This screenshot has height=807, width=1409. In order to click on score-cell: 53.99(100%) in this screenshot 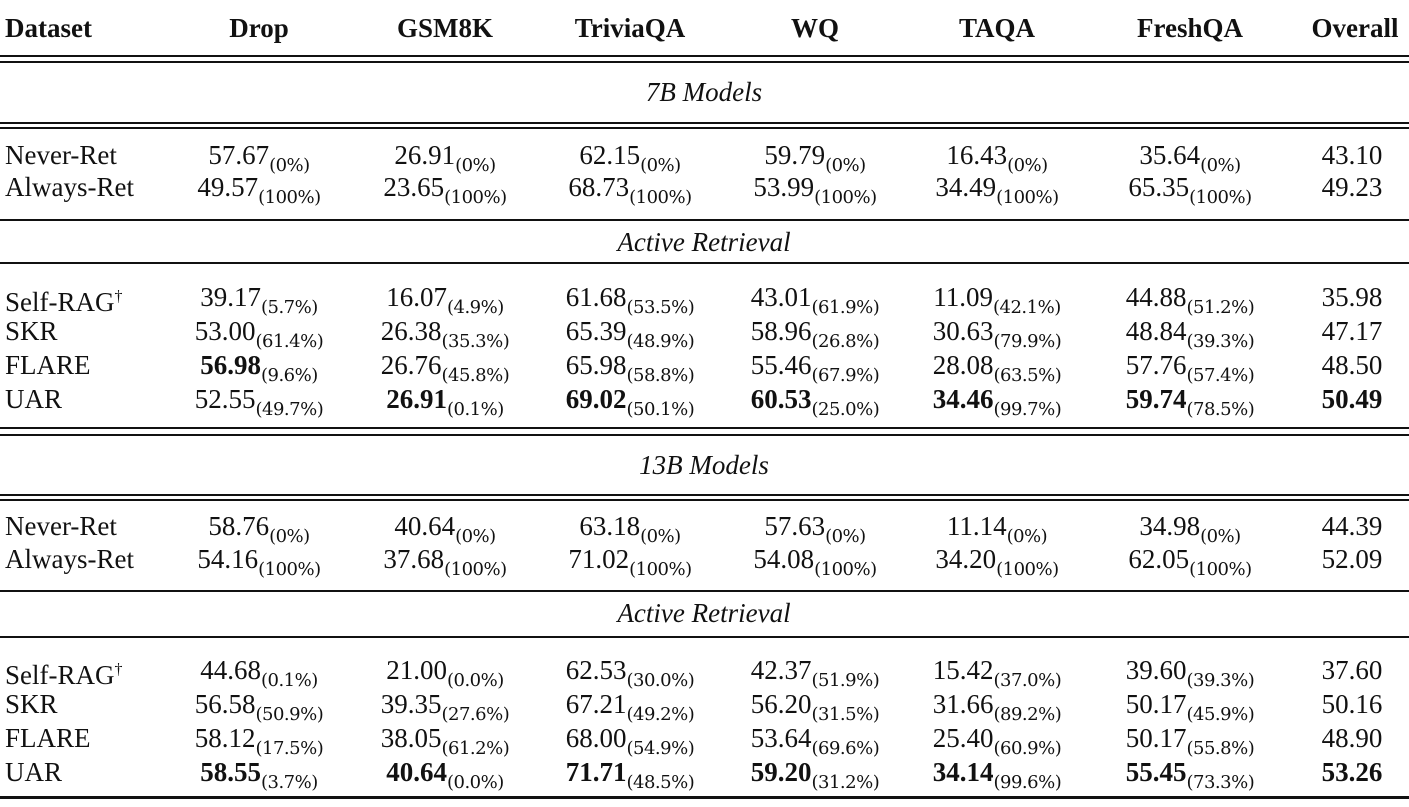, I will do `click(815, 190)`.